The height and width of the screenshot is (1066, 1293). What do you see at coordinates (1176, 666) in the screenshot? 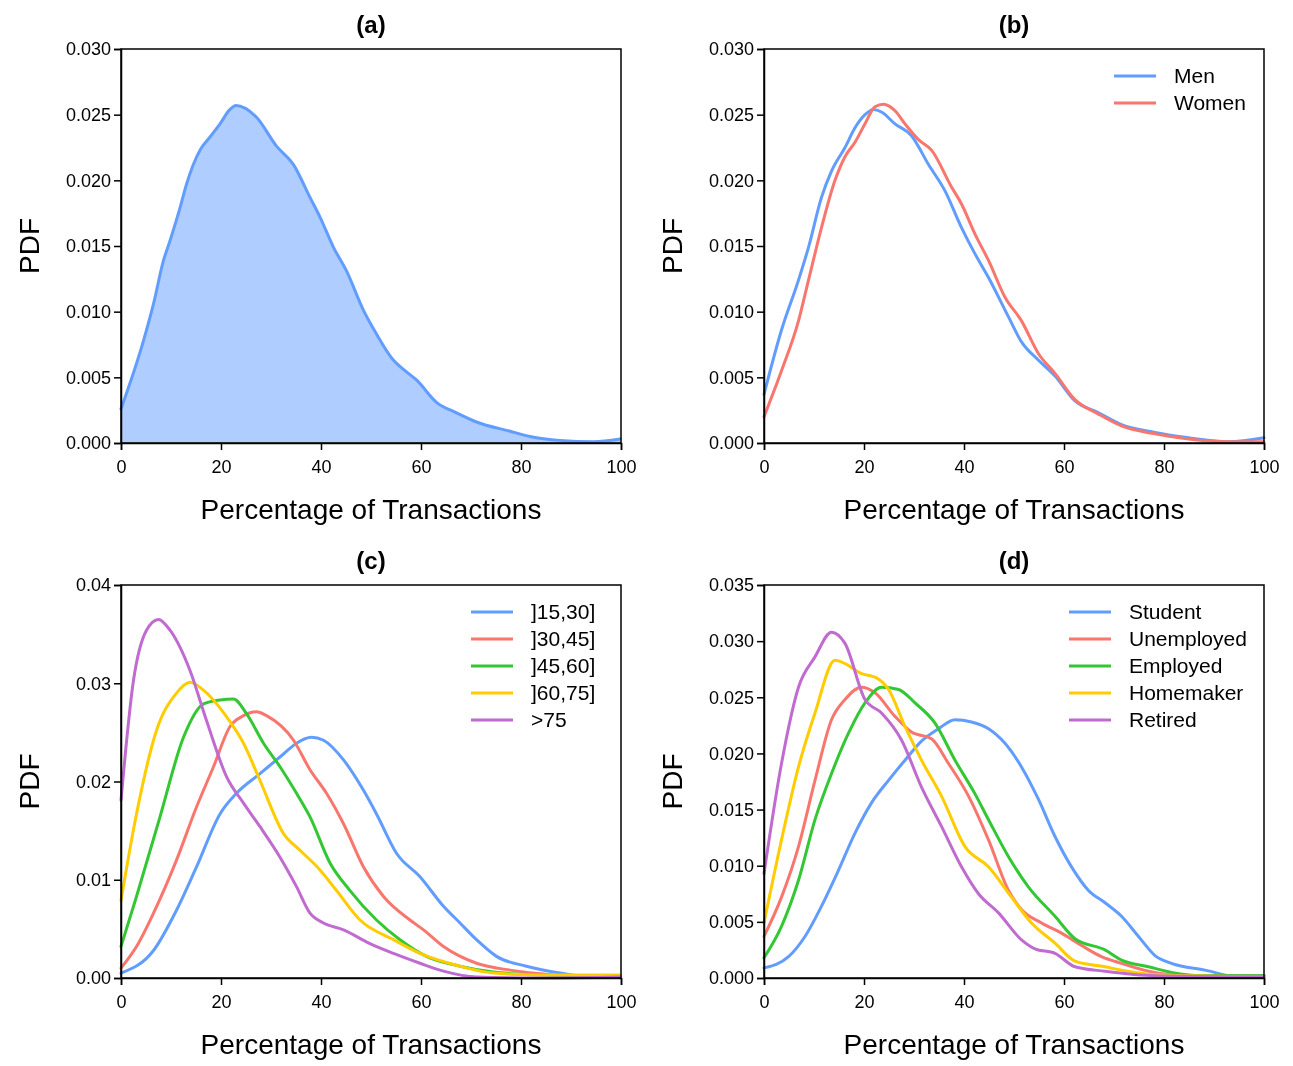
I see `legend-label: Employed` at bounding box center [1176, 666].